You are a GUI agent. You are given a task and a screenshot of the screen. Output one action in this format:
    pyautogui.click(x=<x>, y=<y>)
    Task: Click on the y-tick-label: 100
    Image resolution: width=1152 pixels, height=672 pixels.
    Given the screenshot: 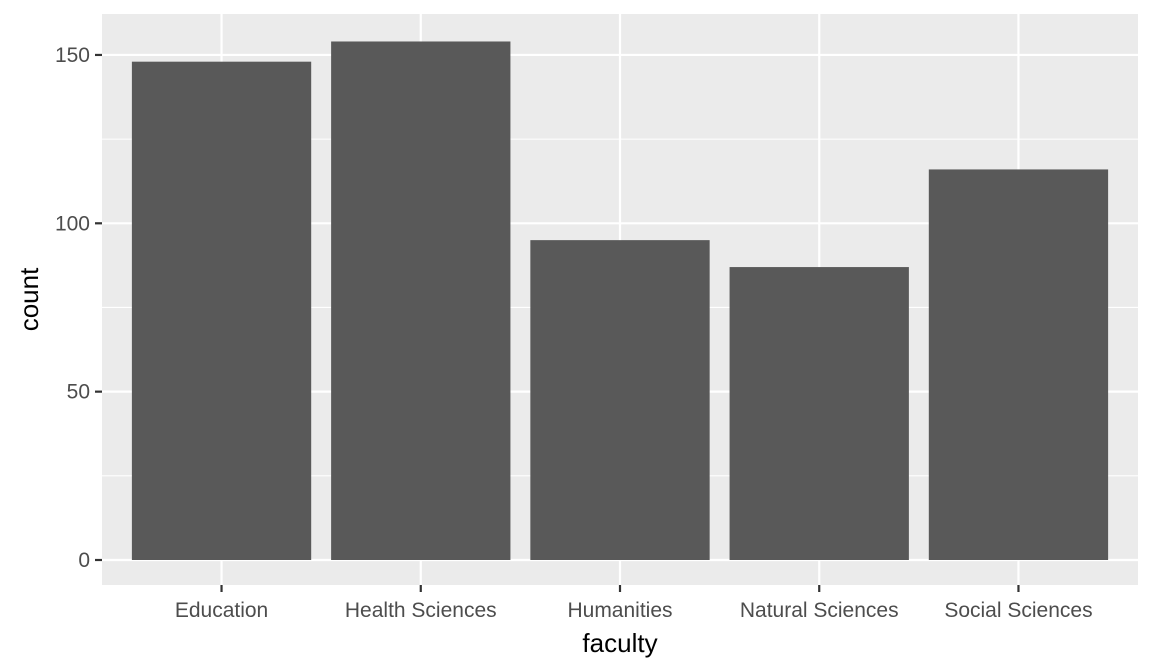 What is the action you would take?
    pyautogui.click(x=72, y=223)
    